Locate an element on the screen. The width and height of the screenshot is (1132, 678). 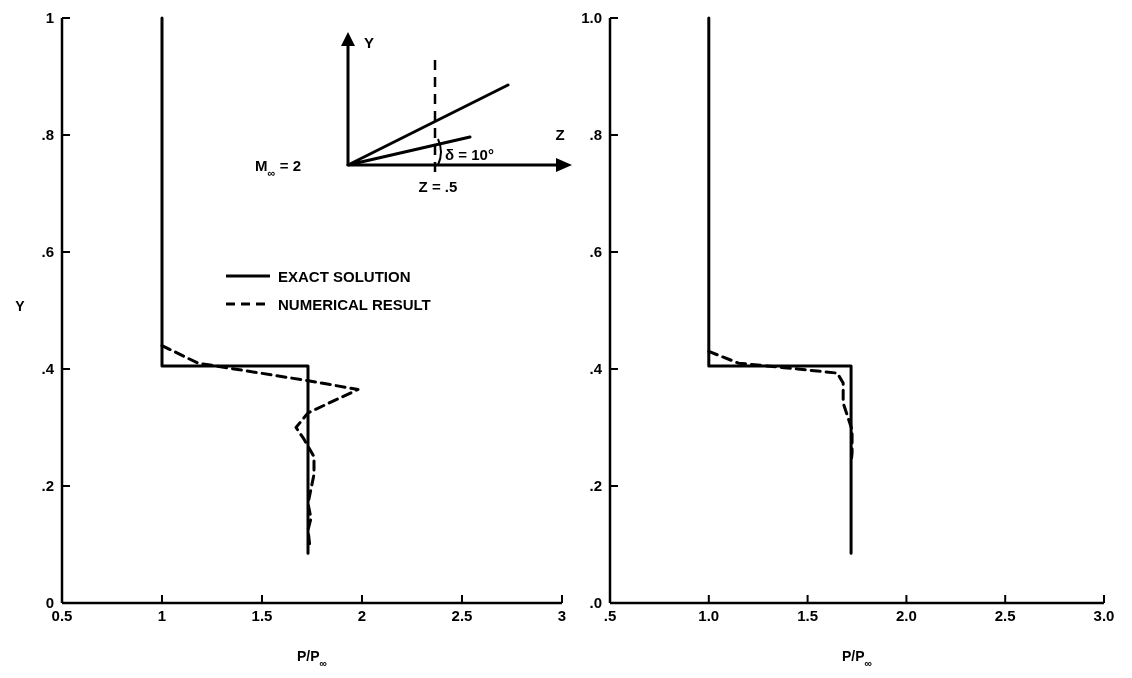
annotation: Y is located at coordinates (369, 42).